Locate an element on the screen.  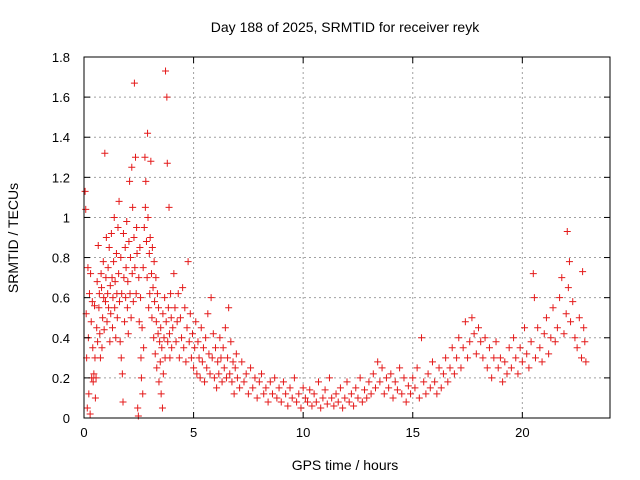
y-tick-label: 0.6 is located at coordinates (61, 298).